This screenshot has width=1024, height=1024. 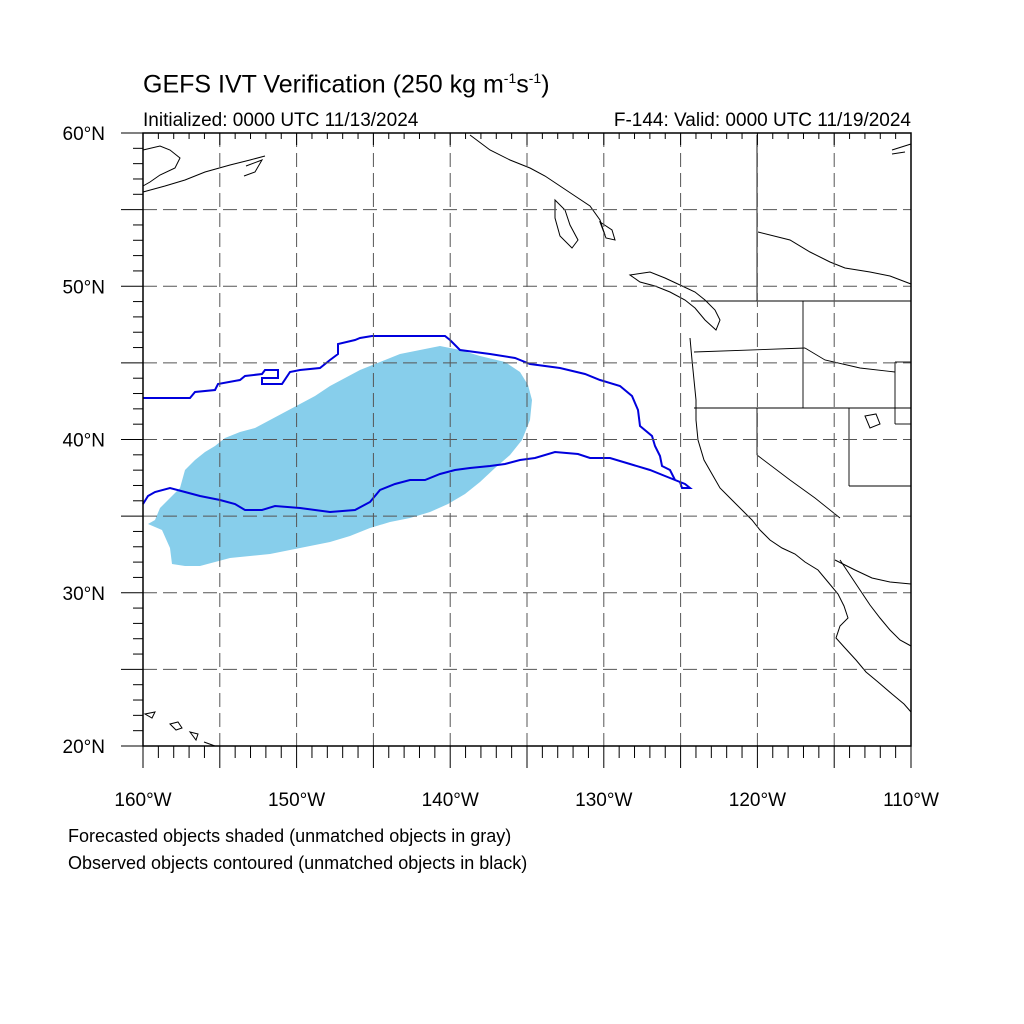 I want to click on forecast-object, so click(x=340, y=456).